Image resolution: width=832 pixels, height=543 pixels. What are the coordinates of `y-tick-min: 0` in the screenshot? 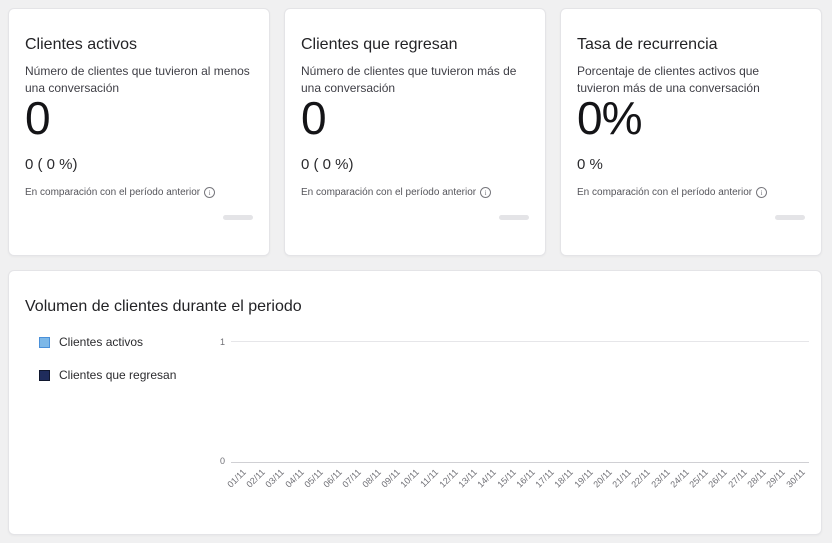 It's located at (222, 461).